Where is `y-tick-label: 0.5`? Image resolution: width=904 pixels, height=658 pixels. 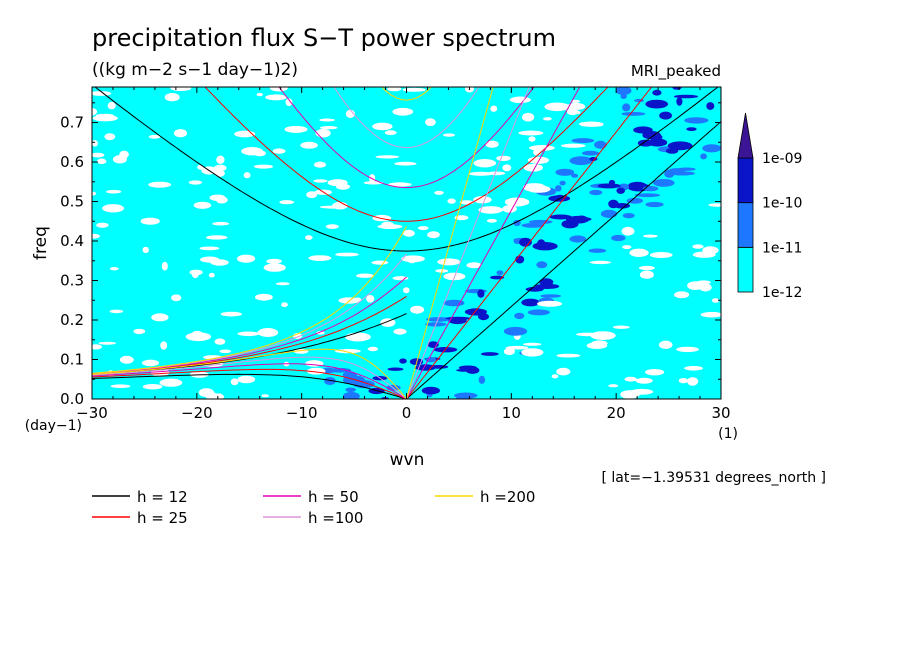
y-tick-label: 0.5 is located at coordinates (72, 202).